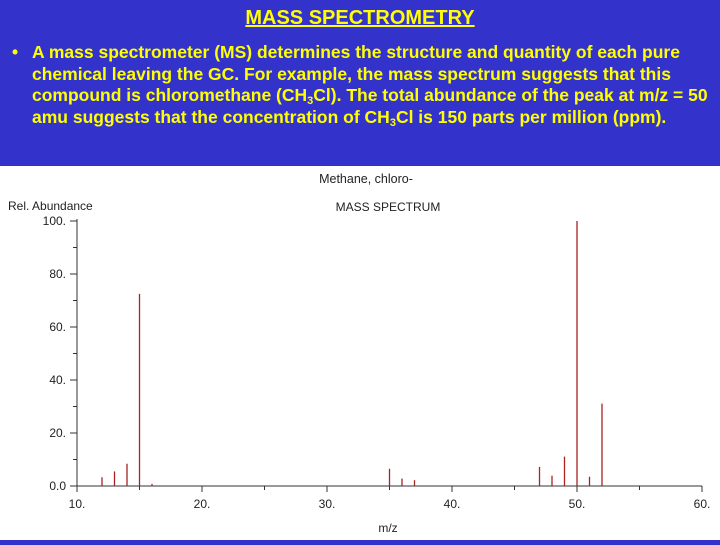 The image size is (720, 545). What do you see at coordinates (57, 327) in the screenshot?
I see `y-tick-label: 60.` at bounding box center [57, 327].